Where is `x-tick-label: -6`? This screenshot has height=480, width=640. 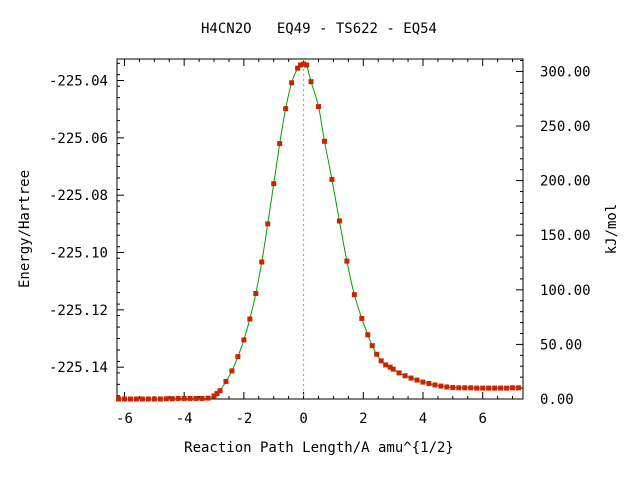 x-tick-label: -6 is located at coordinates (124, 419).